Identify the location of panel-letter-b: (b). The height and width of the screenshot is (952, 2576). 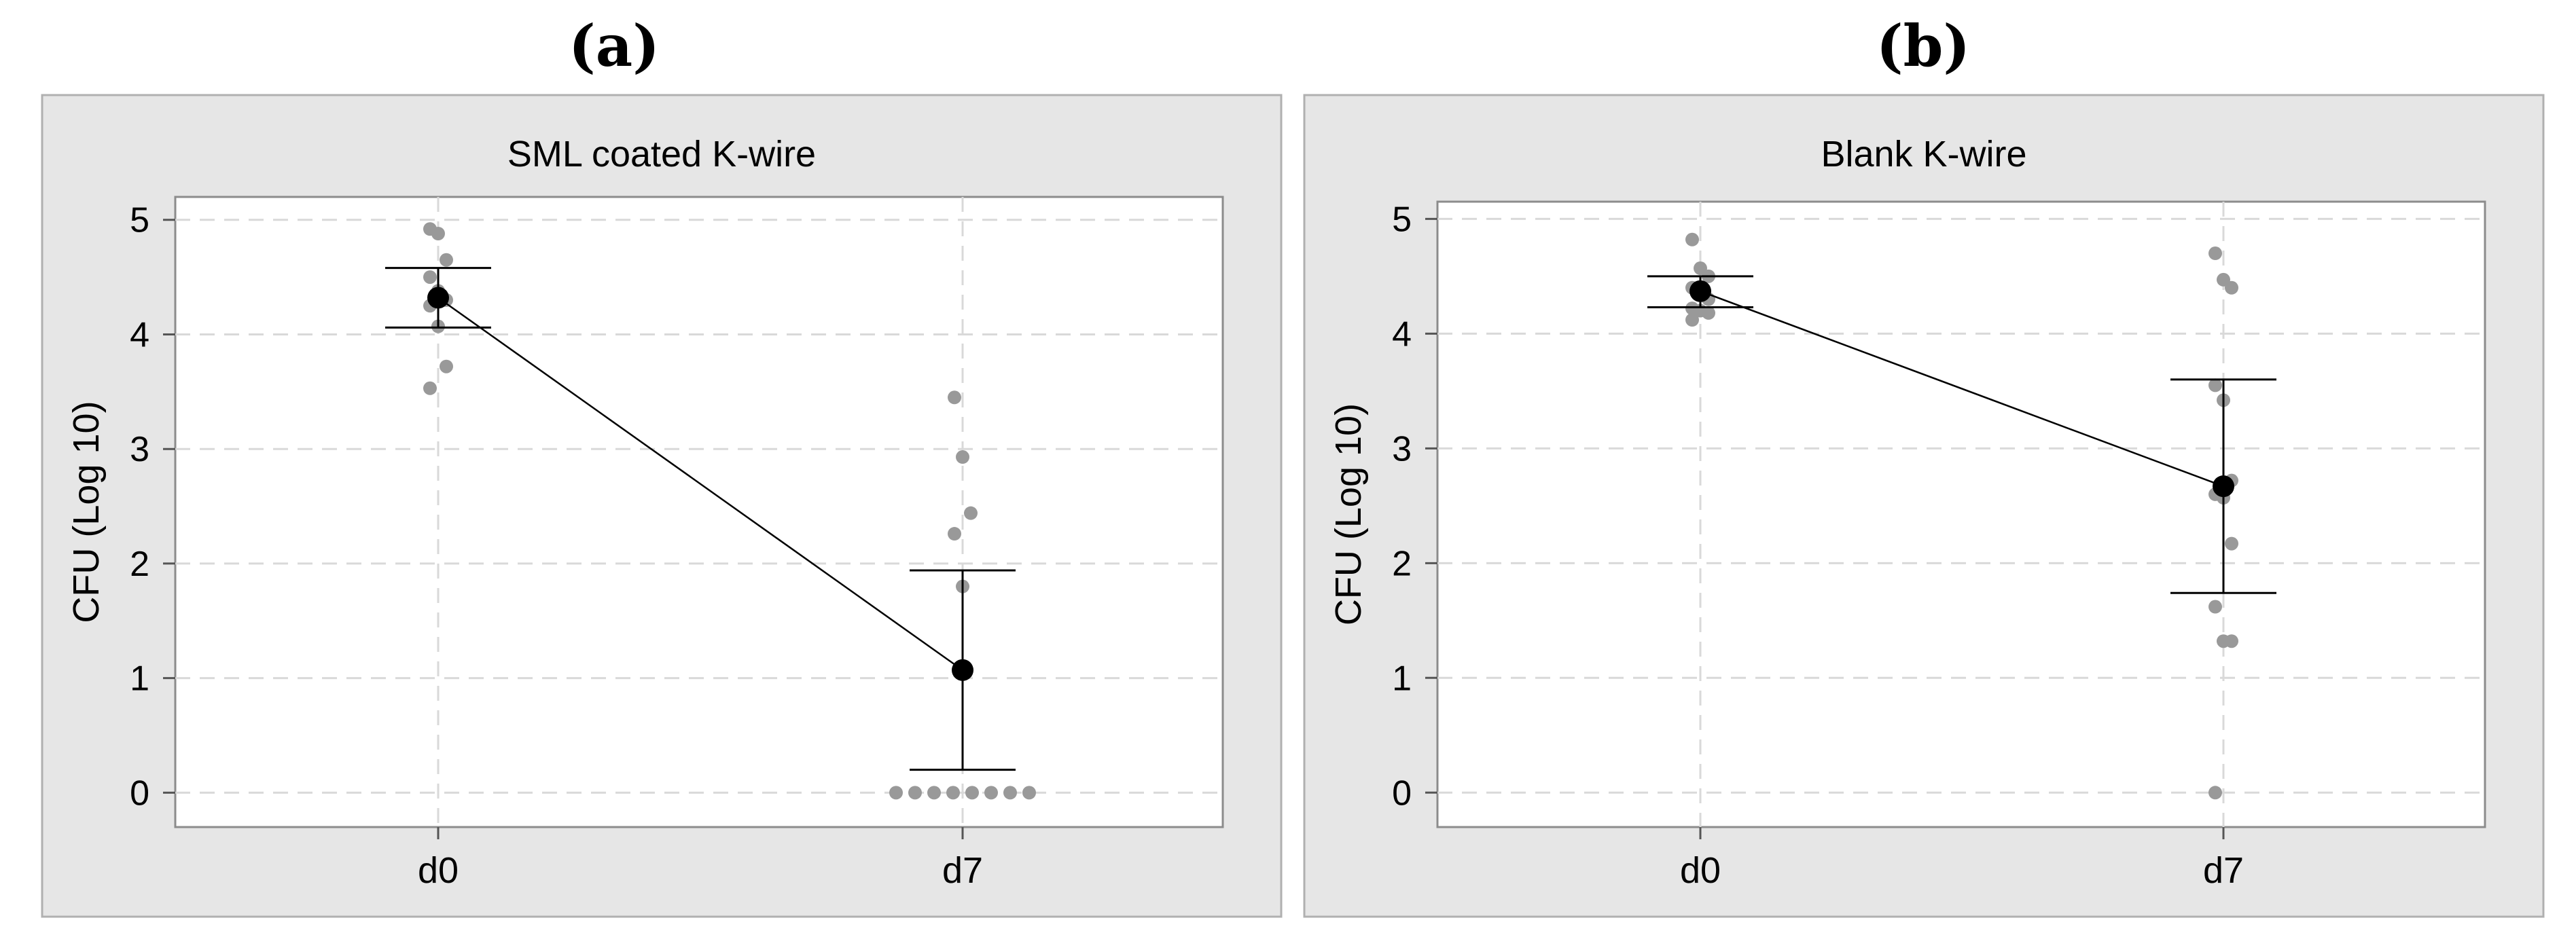
(1924, 46).